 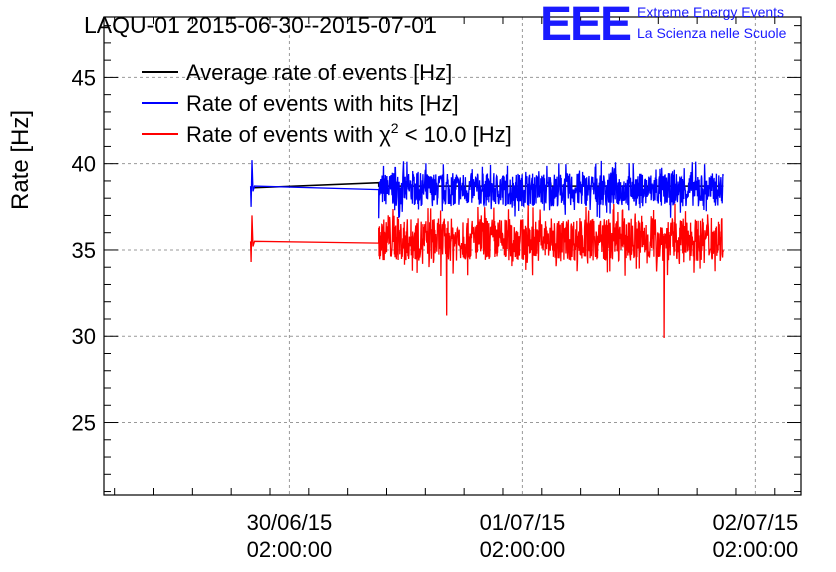 What do you see at coordinates (349, 133) in the screenshot?
I see `legend-label-chi2: Rate of events with χ2 < 10.0 [Hz]` at bounding box center [349, 133].